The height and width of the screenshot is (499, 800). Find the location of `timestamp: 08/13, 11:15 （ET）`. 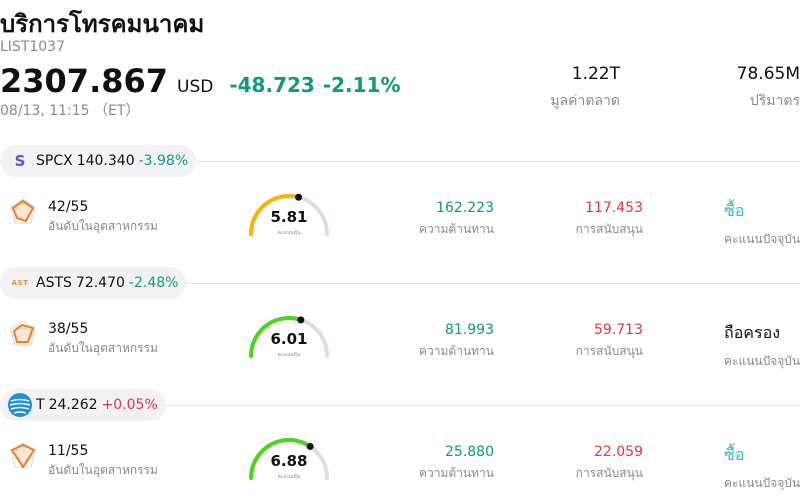

timestamp: 08/13, 11:15 （ET） is located at coordinates (70, 111).